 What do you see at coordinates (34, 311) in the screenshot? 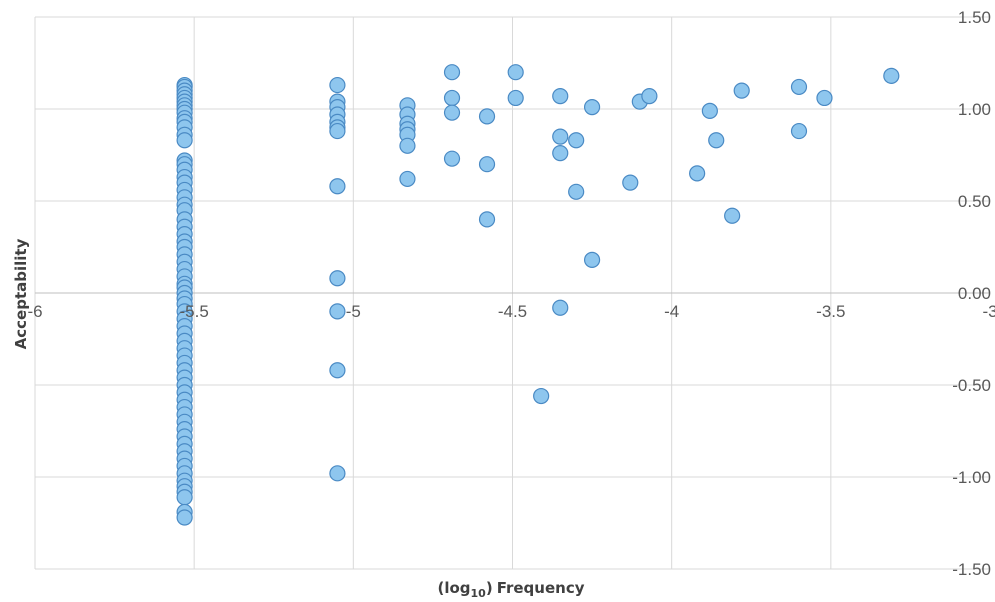
I see `x-tick-label: -6` at bounding box center [34, 311].